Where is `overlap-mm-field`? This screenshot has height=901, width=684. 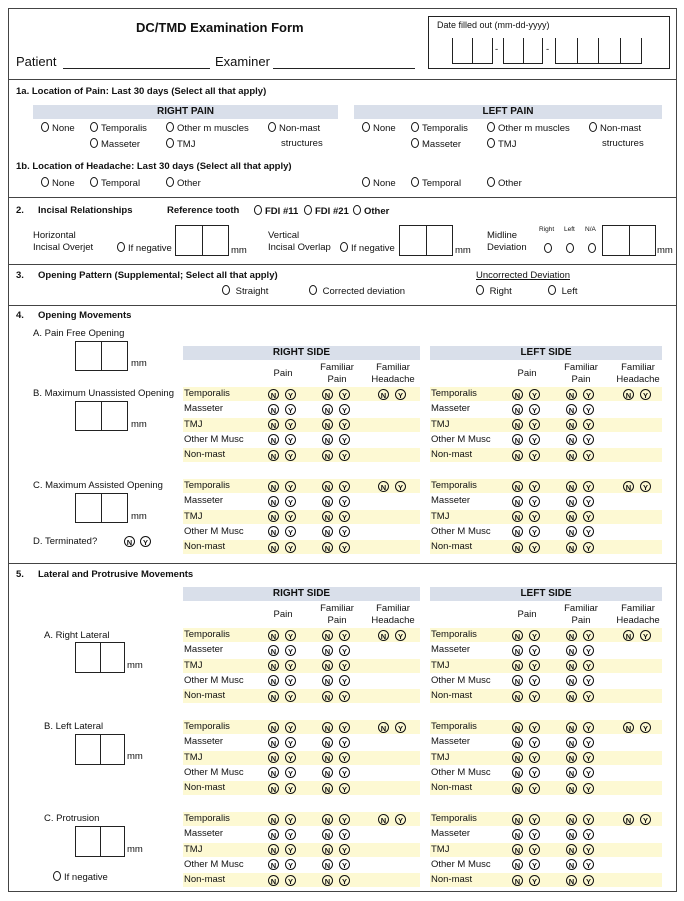
overlap-mm-field is located at coordinates (426, 240).